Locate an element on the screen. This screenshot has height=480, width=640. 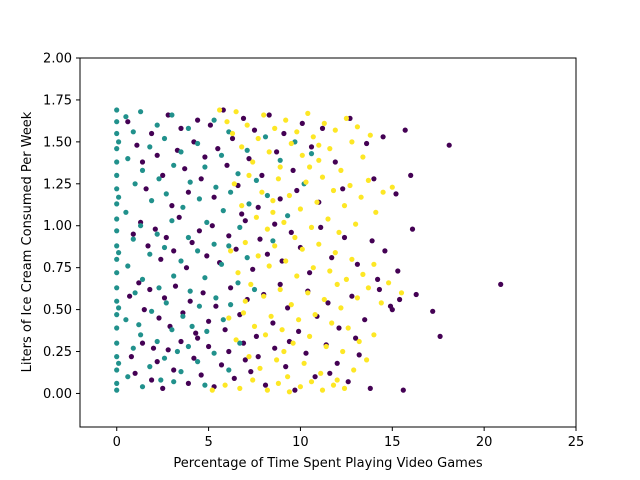
x-tick-label: 15 is located at coordinates (392, 442).